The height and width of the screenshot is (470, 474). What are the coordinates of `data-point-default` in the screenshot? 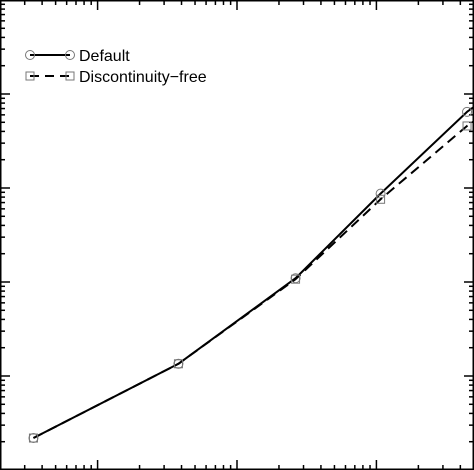 It's located at (467, 111).